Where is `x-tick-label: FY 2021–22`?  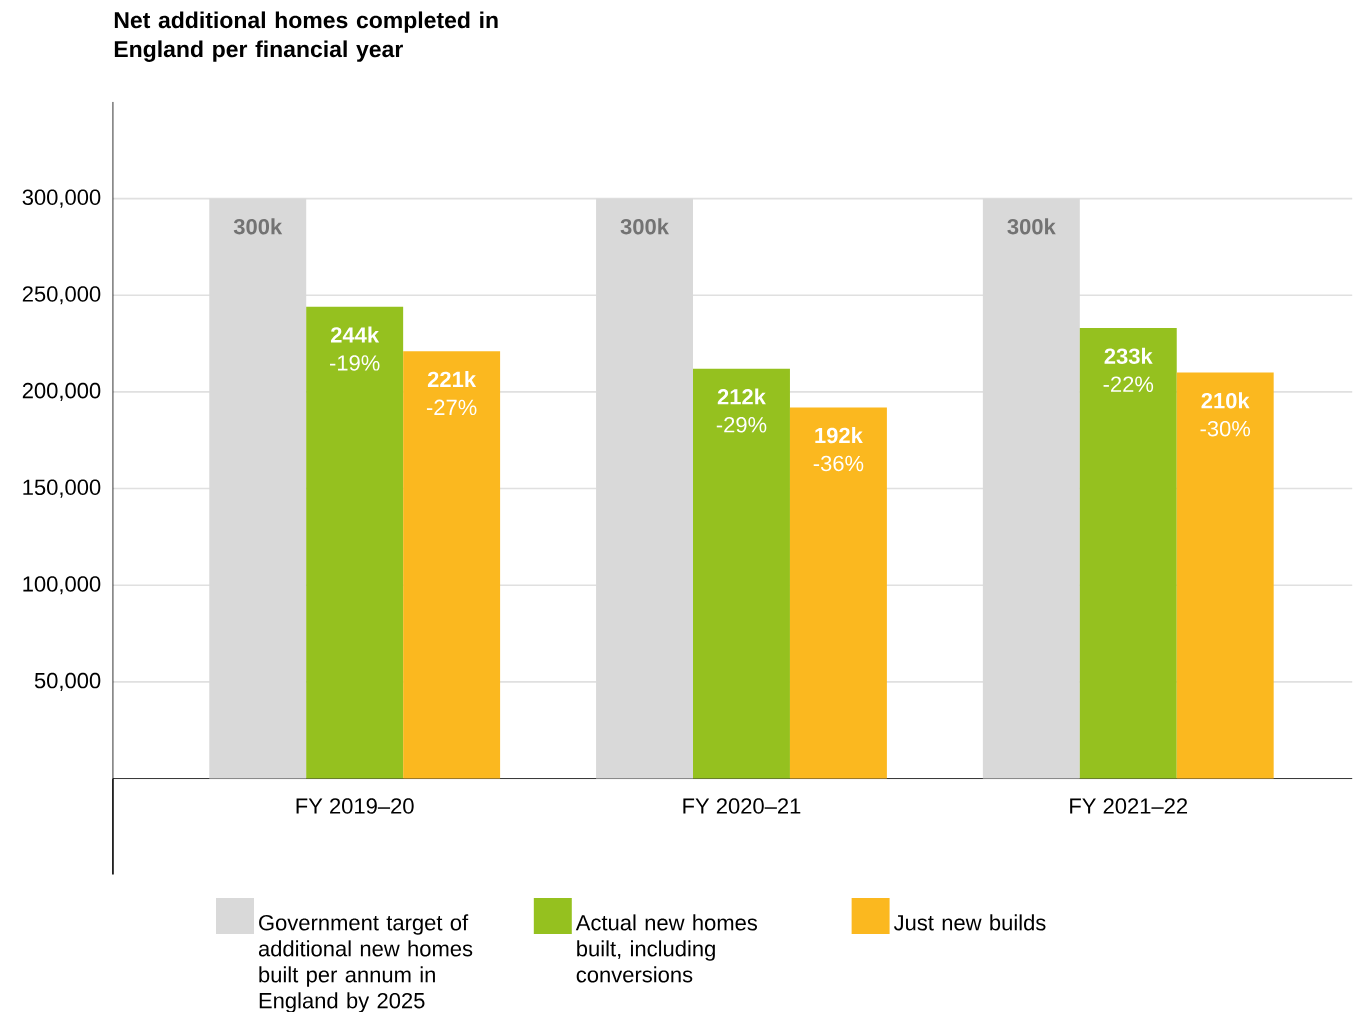 x-tick-label: FY 2021–22 is located at coordinates (1129, 806).